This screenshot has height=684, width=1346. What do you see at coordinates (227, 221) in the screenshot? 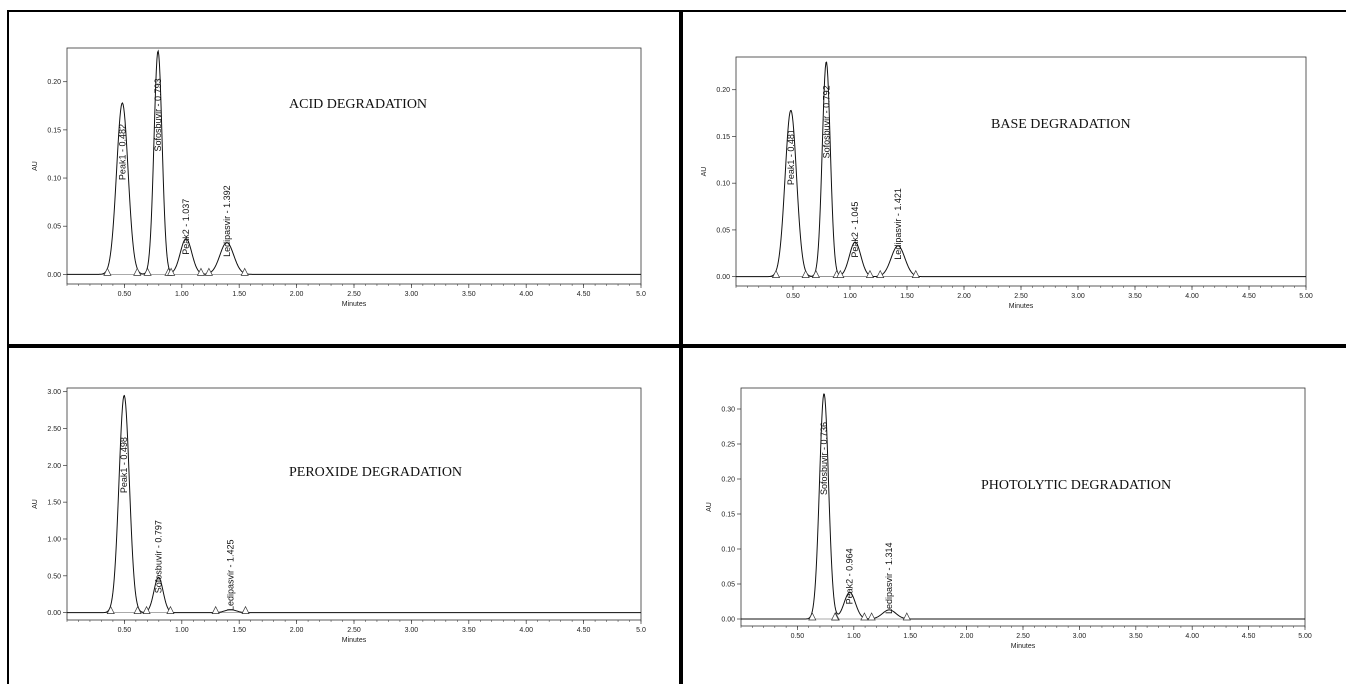
I see `peak-label: Ledipasvir - 1.392` at bounding box center [227, 221].